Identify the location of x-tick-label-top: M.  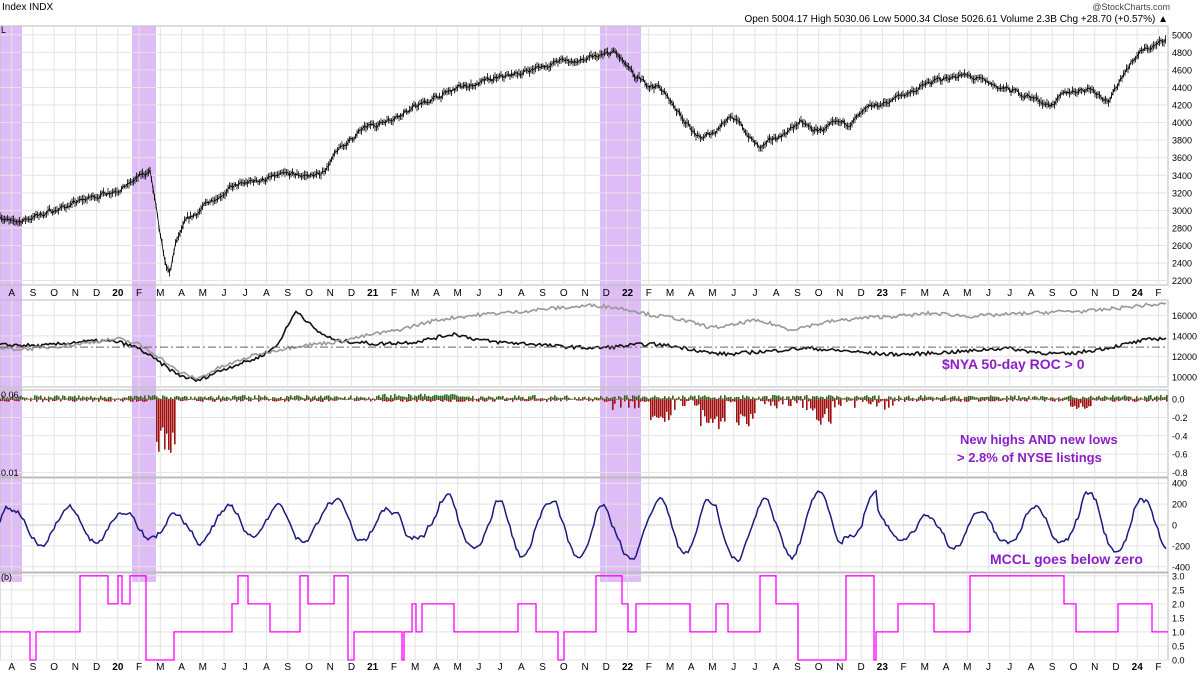
(457, 293).